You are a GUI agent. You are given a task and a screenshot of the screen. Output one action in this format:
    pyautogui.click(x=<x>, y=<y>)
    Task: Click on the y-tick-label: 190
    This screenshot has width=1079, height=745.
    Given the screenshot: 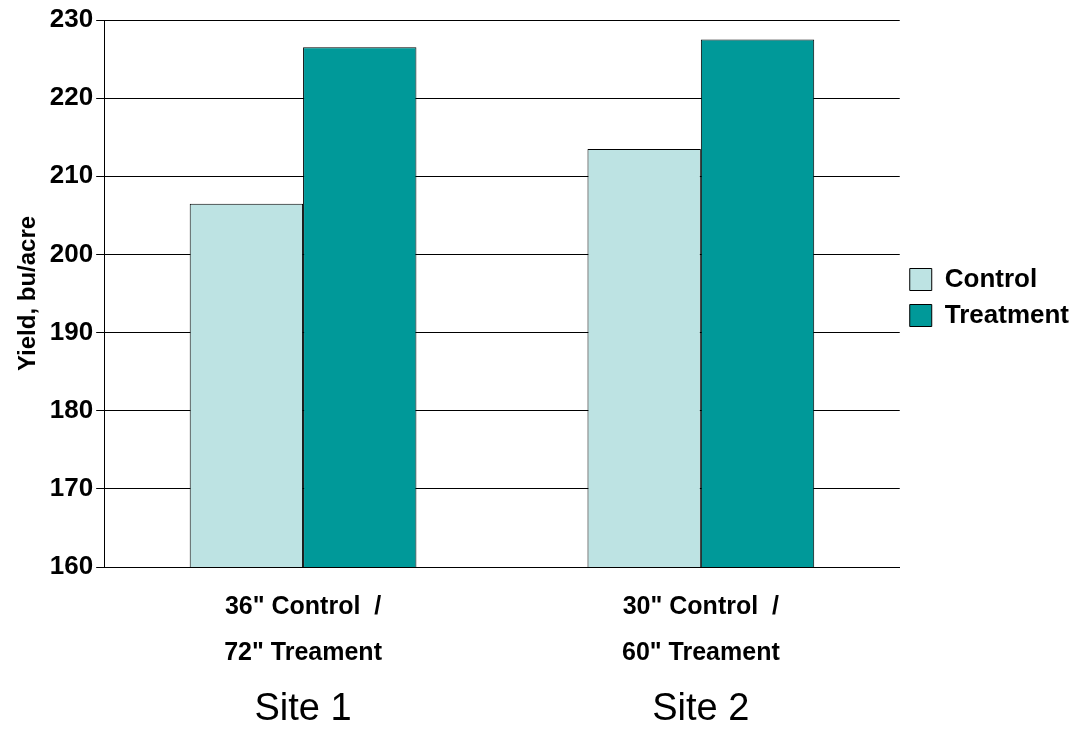 What is the action you would take?
    pyautogui.click(x=71, y=330)
    